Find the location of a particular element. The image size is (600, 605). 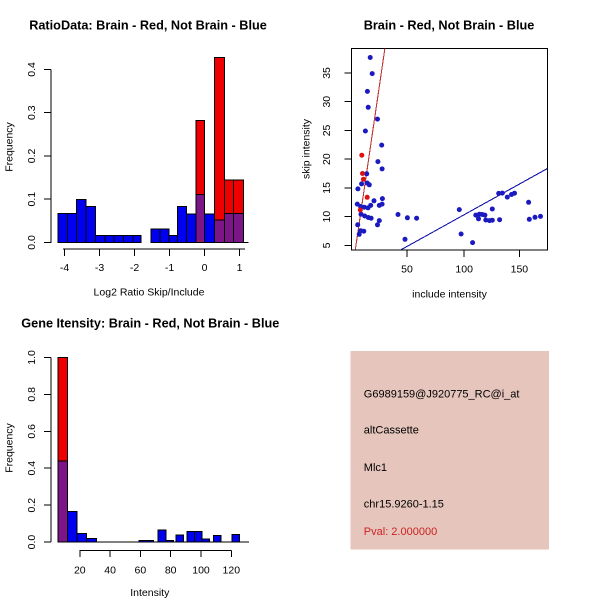

svg-text: 10 is located at coordinates (327, 217).